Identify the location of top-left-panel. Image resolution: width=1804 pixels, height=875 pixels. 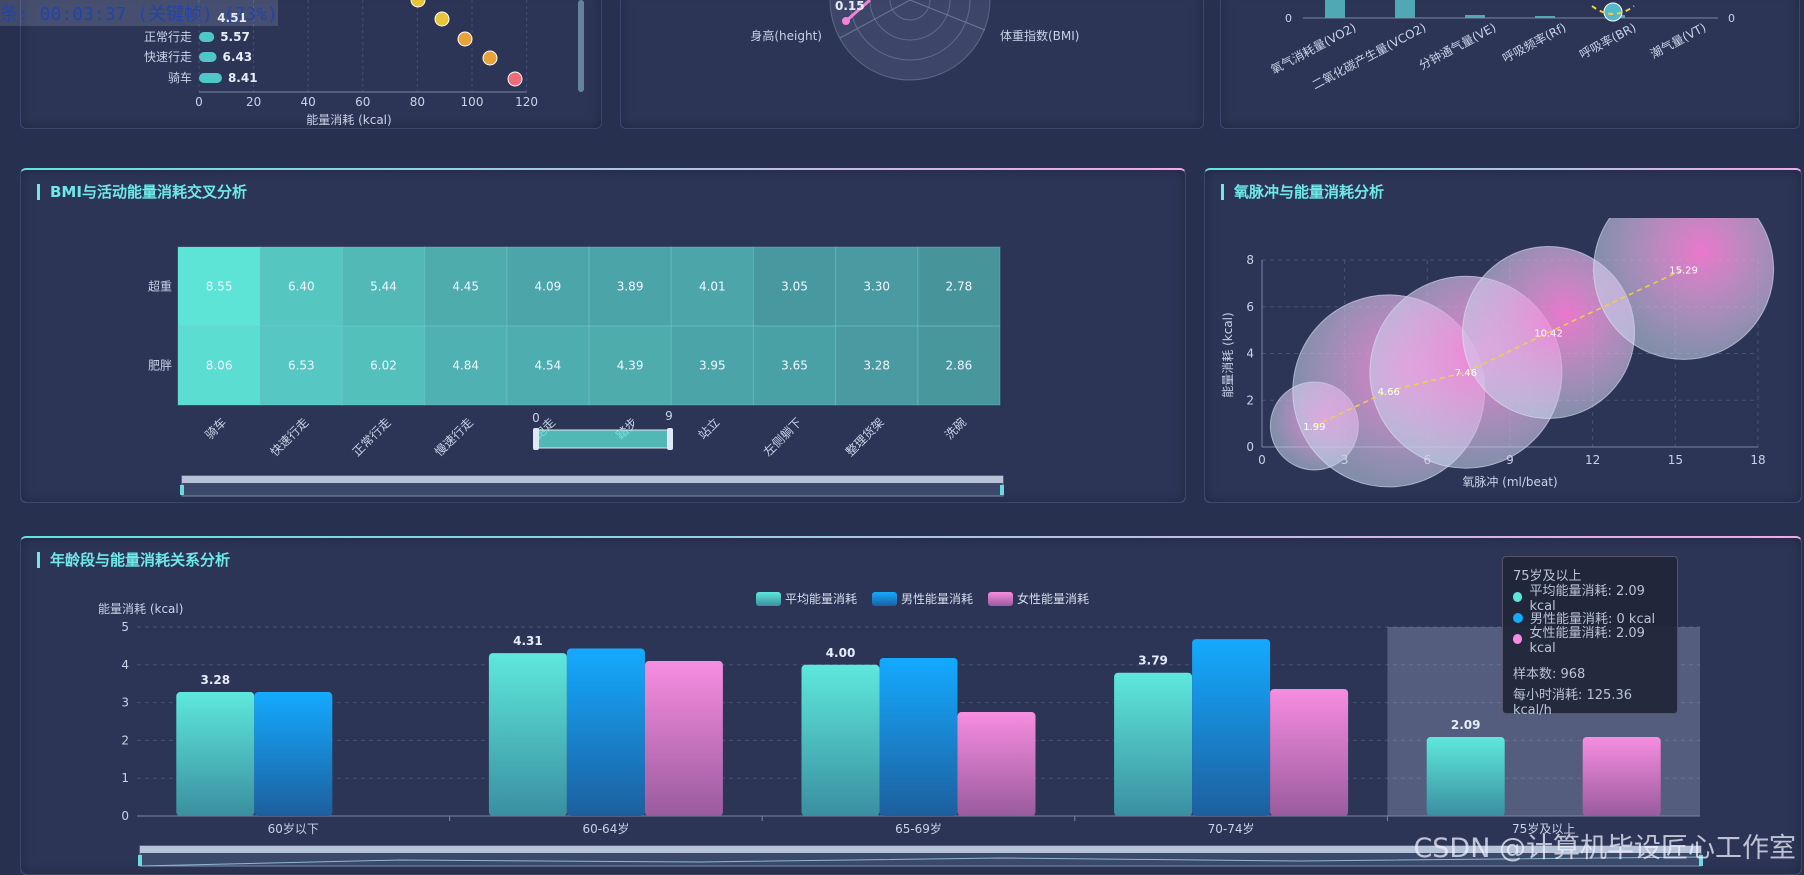
(311, 64).